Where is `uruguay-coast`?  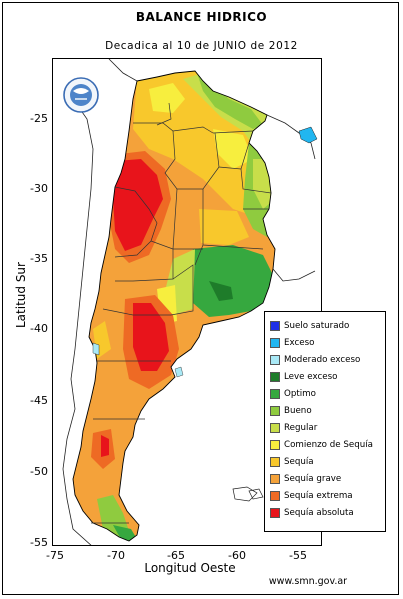
uruguay-coast is located at coordinates (294, 275).